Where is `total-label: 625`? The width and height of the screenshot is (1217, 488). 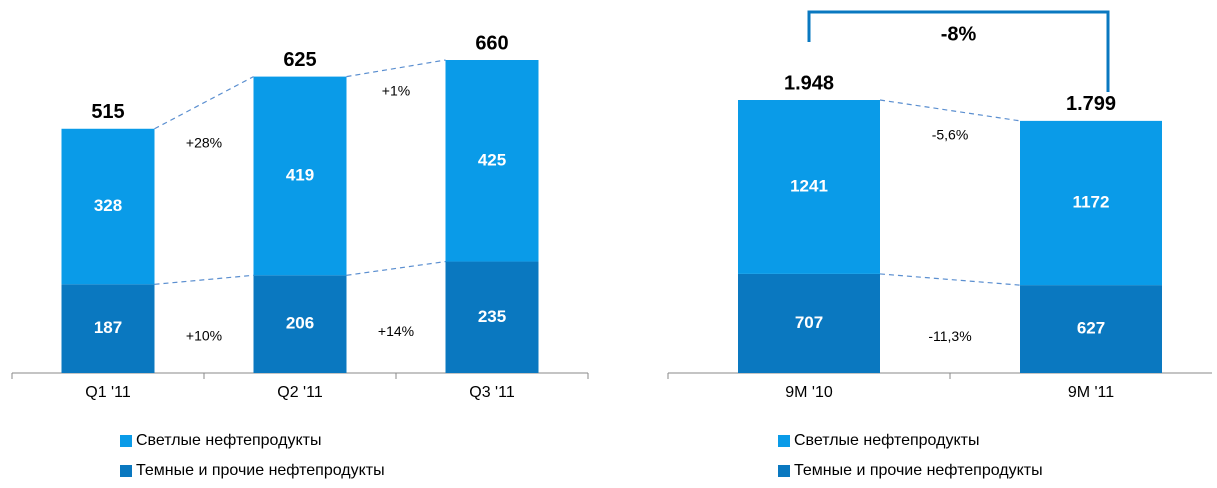 total-label: 625 is located at coordinates (299, 60).